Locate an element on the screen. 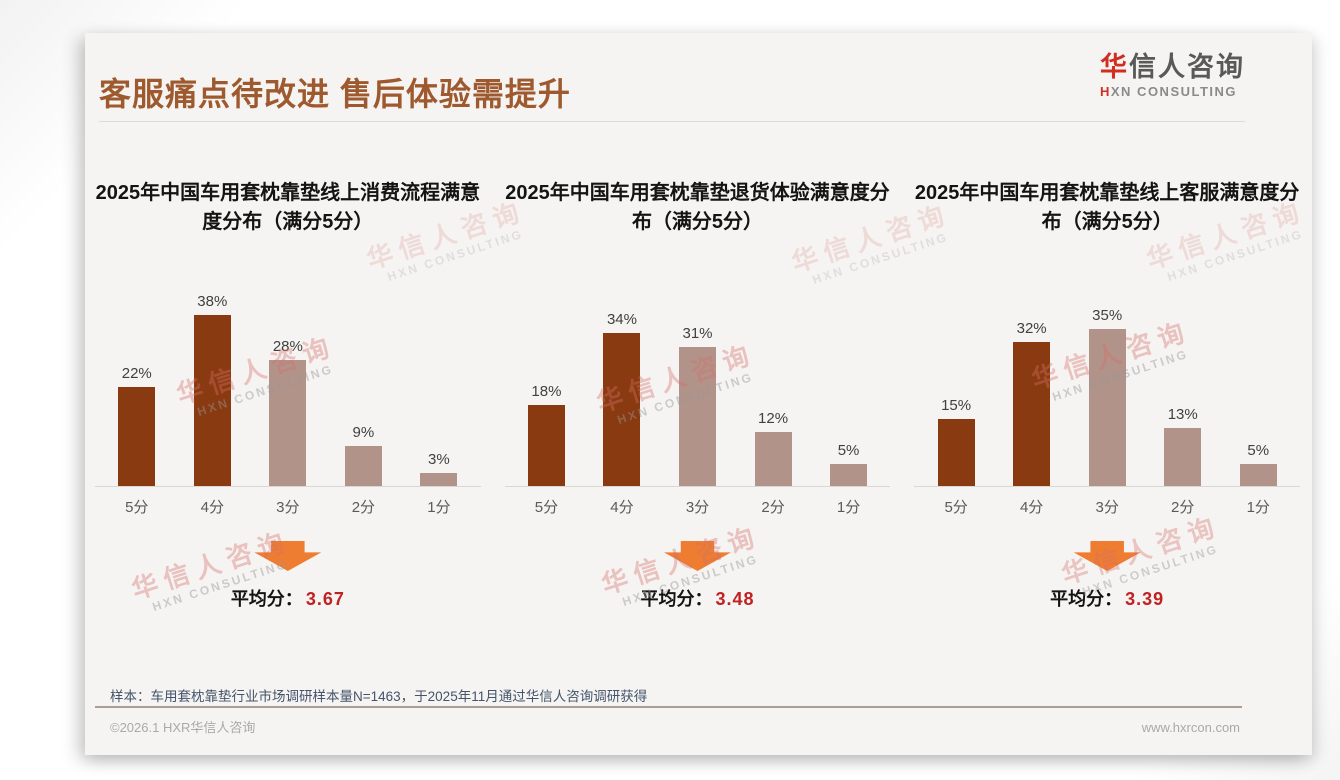 The height and width of the screenshot is (780, 1340). bar-value-label: 34% is located at coordinates (621, 319).